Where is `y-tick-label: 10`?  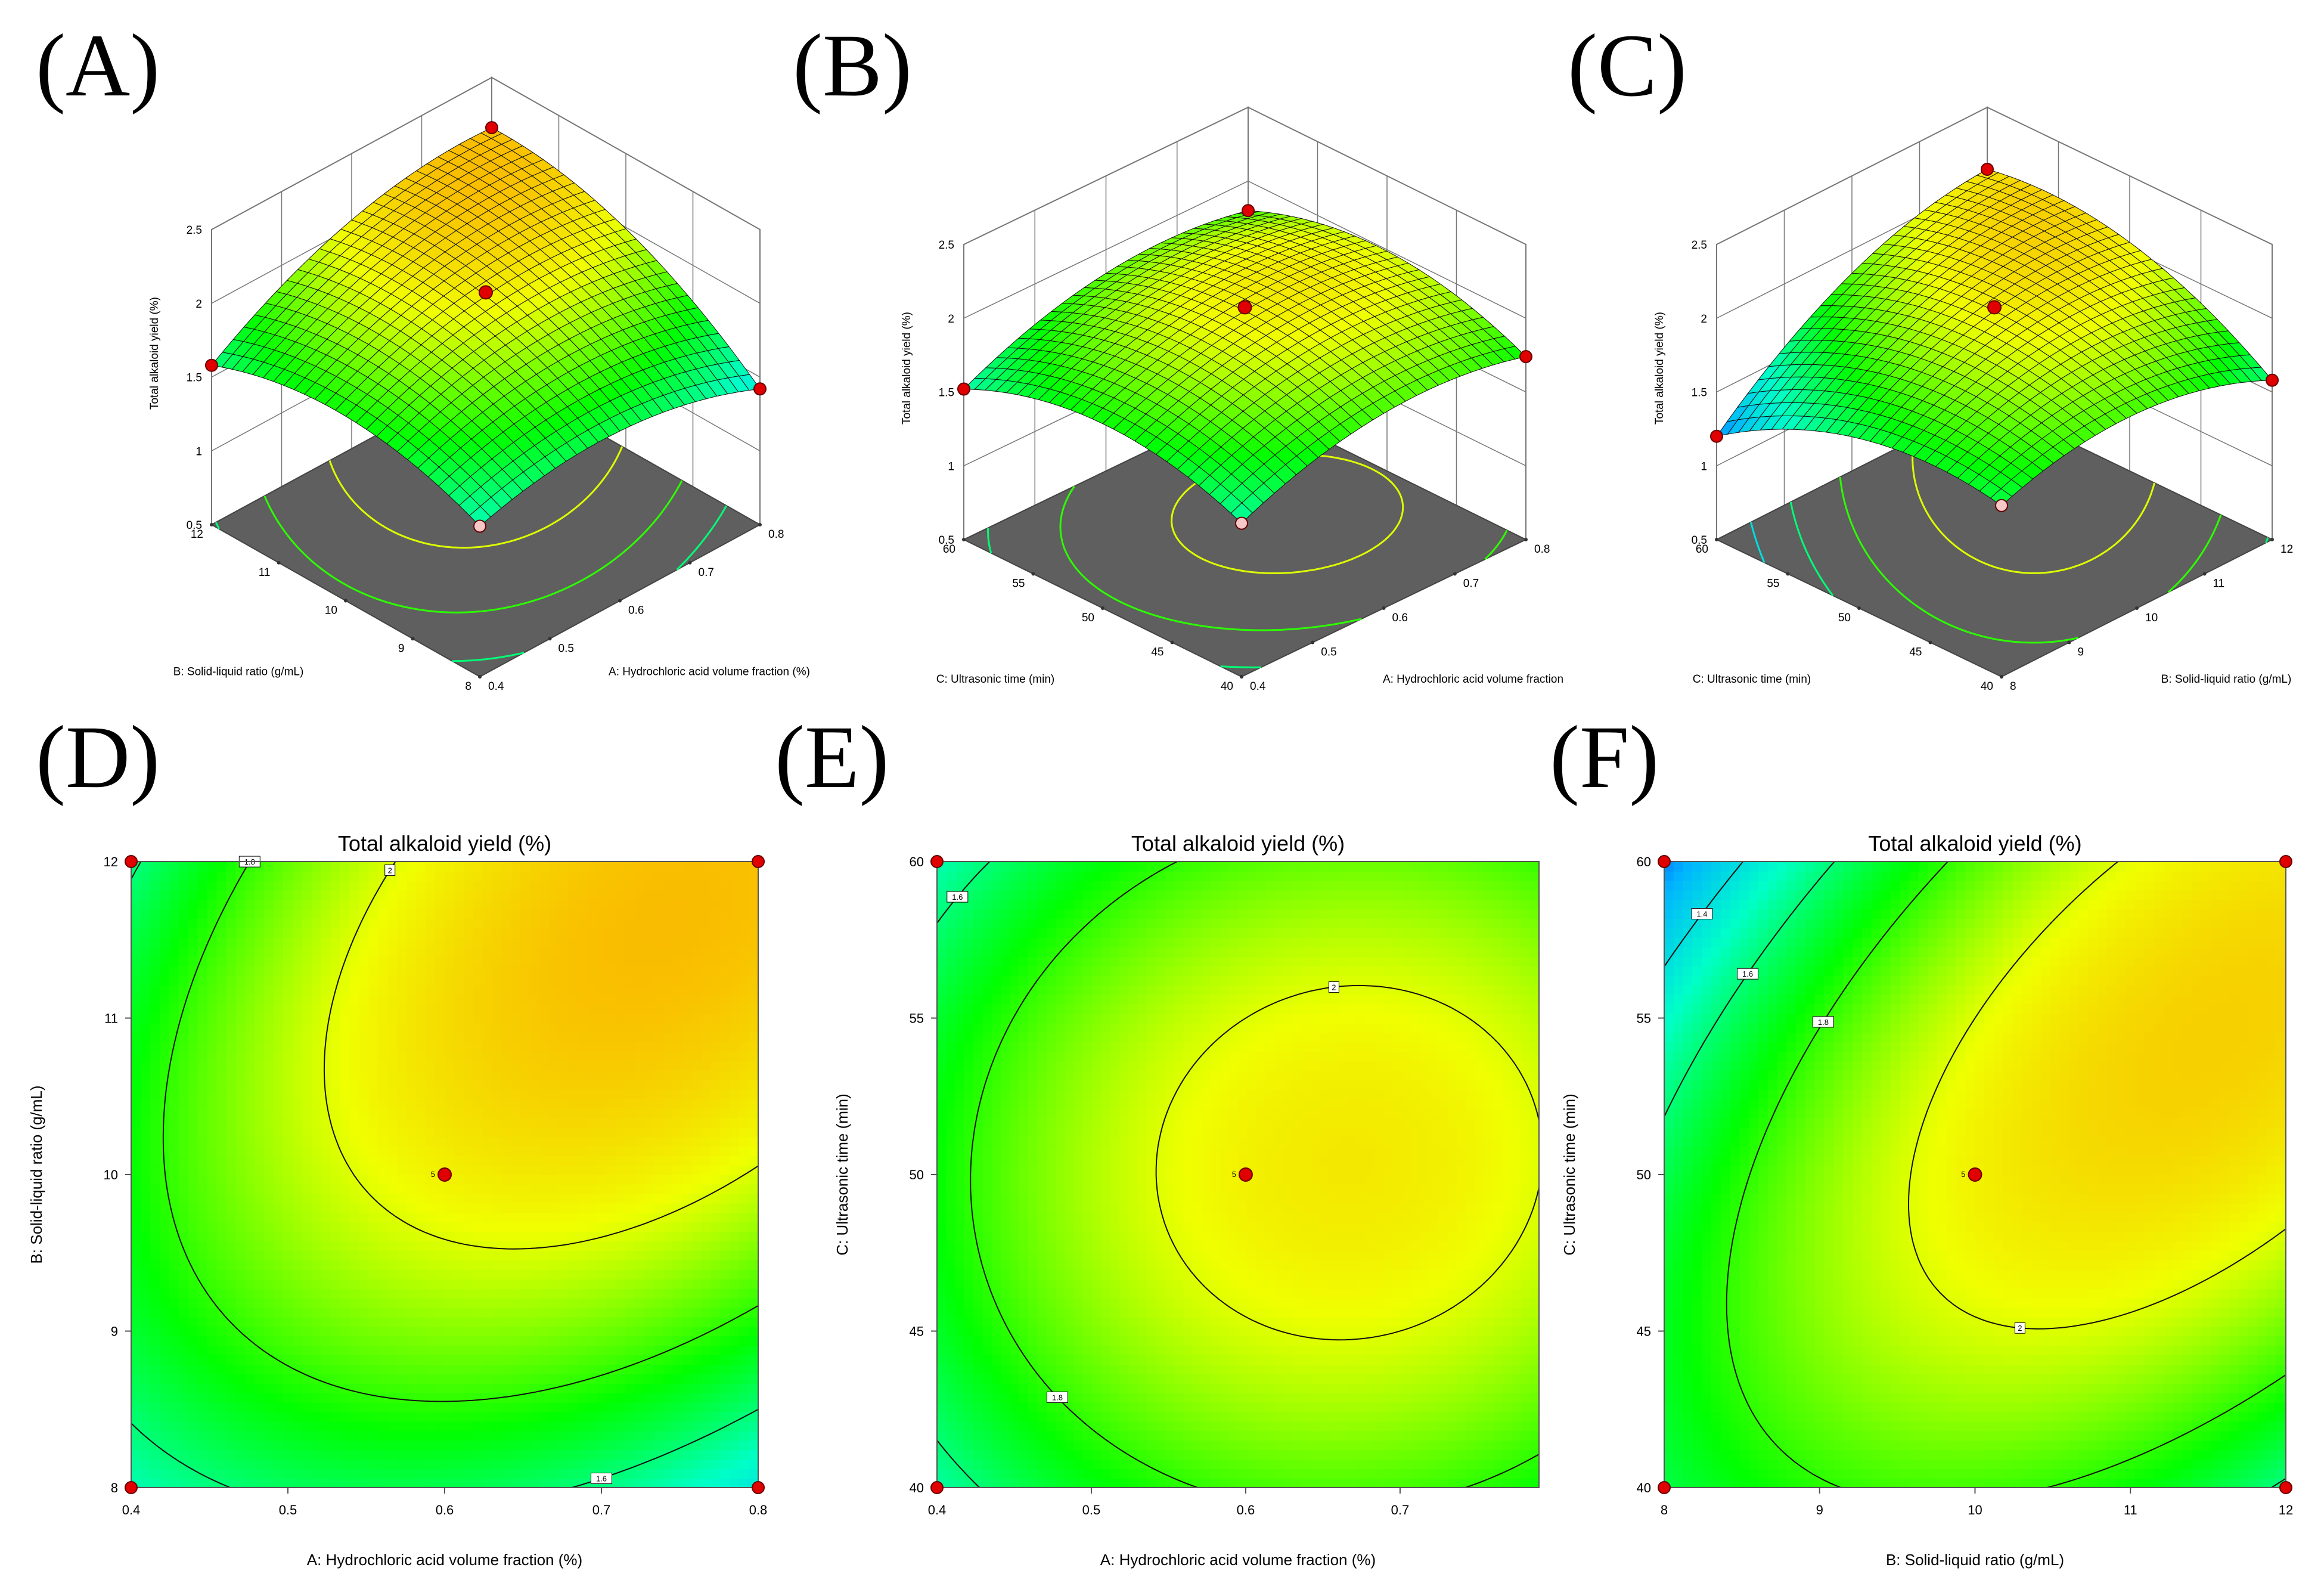
y-tick-label: 10 is located at coordinates (331, 611).